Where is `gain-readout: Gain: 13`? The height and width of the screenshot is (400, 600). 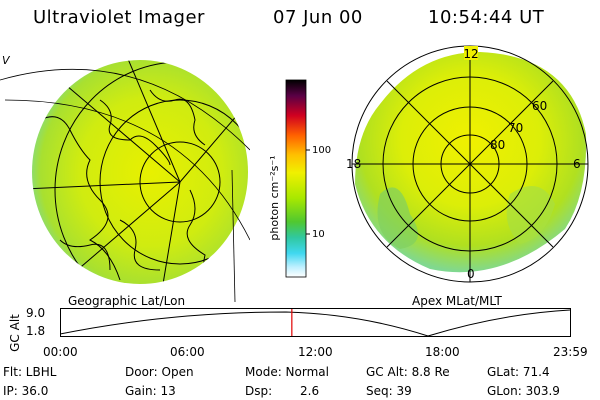 gain-readout: Gain: 13 is located at coordinates (150, 391).